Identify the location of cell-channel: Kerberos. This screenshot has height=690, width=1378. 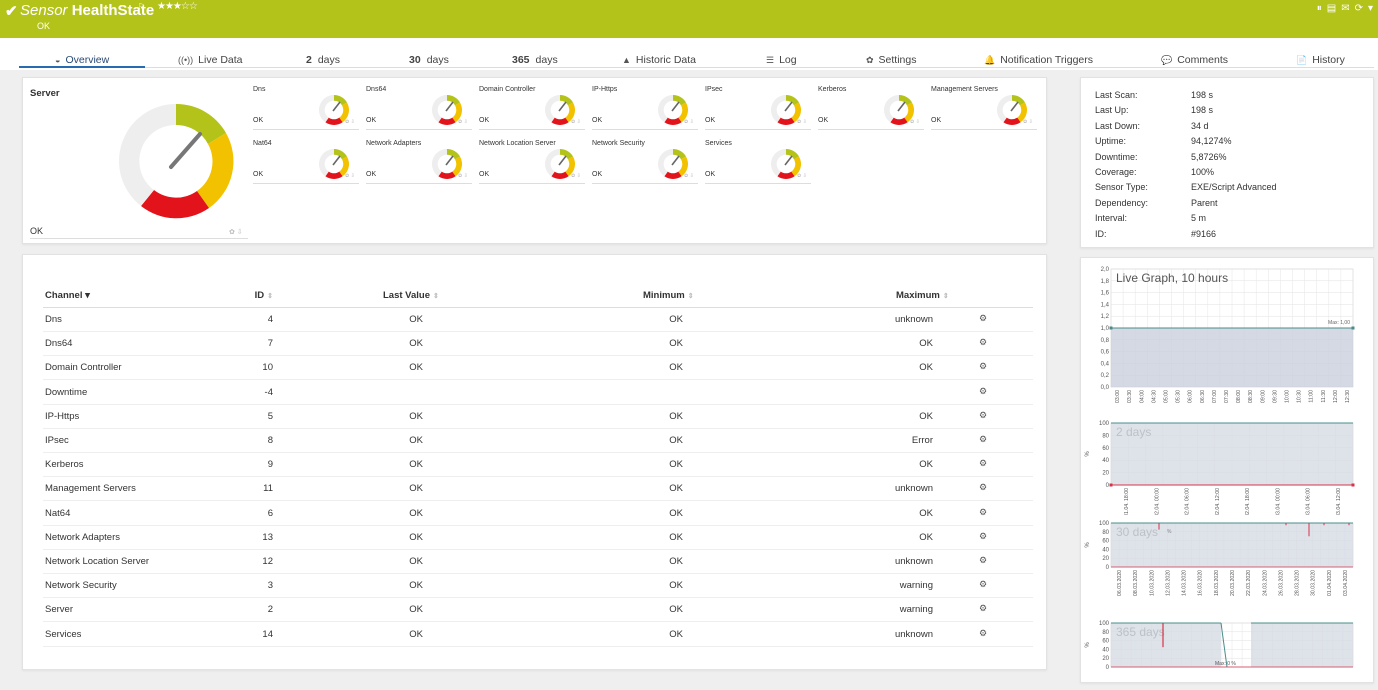
(64, 465).